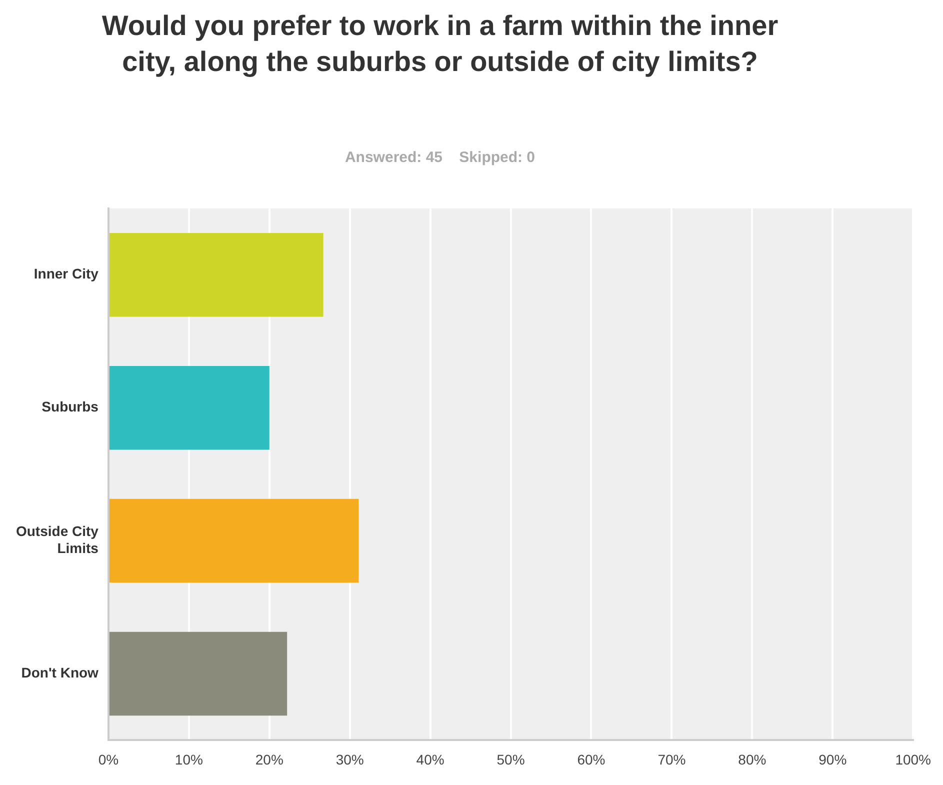 This screenshot has width=943, height=785. What do you see at coordinates (440, 157) in the screenshot?
I see `chart-subtitle: Answered: 45 Skipped: 0` at bounding box center [440, 157].